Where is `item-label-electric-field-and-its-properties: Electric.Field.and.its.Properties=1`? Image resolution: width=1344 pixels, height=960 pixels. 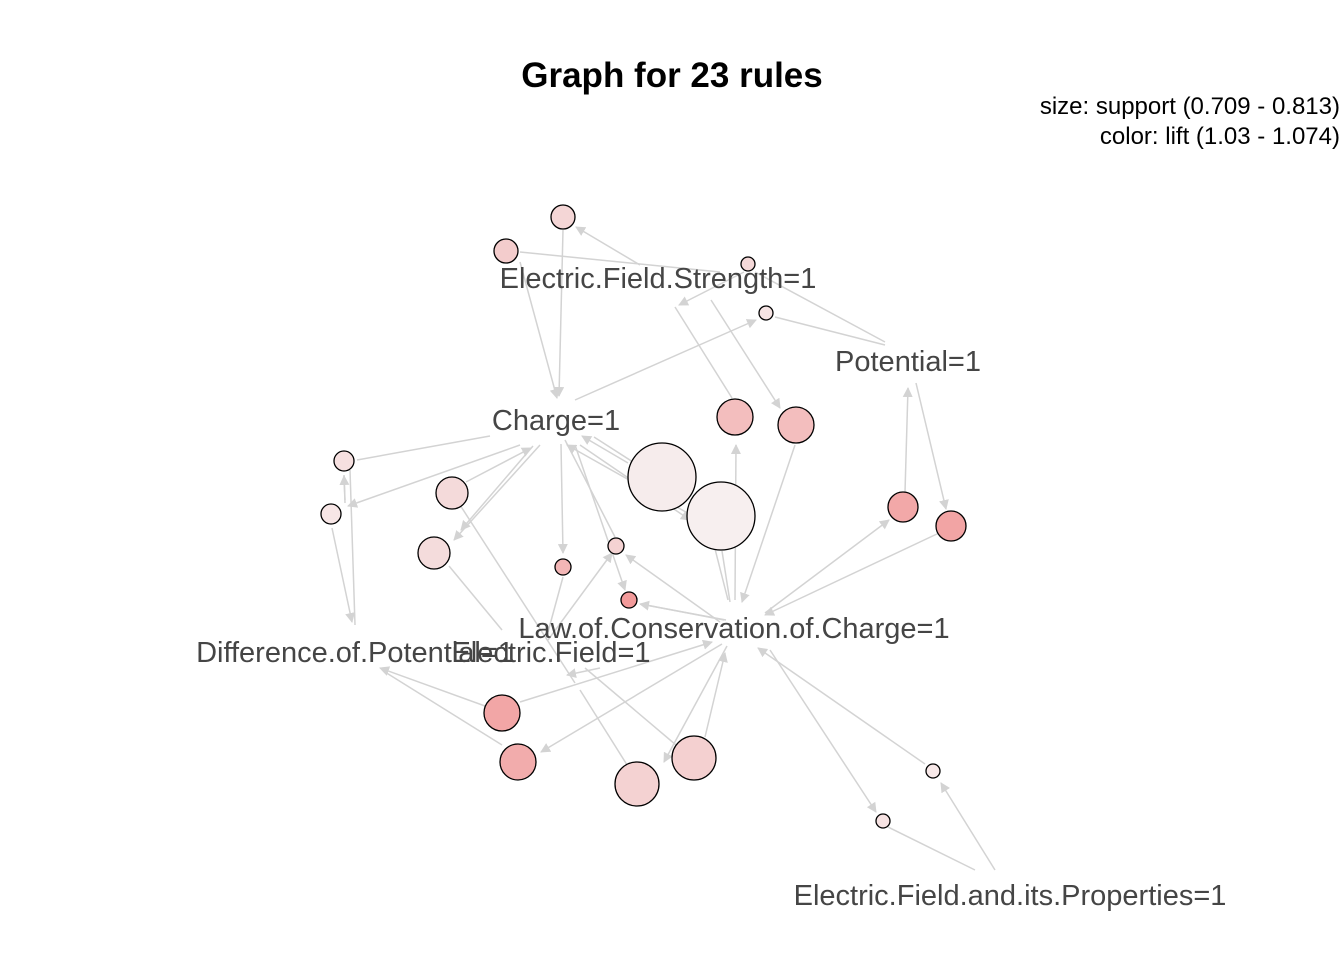 item-label-electric-field-and-its-properties: Electric.Field.and.its.Properties=1 is located at coordinates (1010, 896).